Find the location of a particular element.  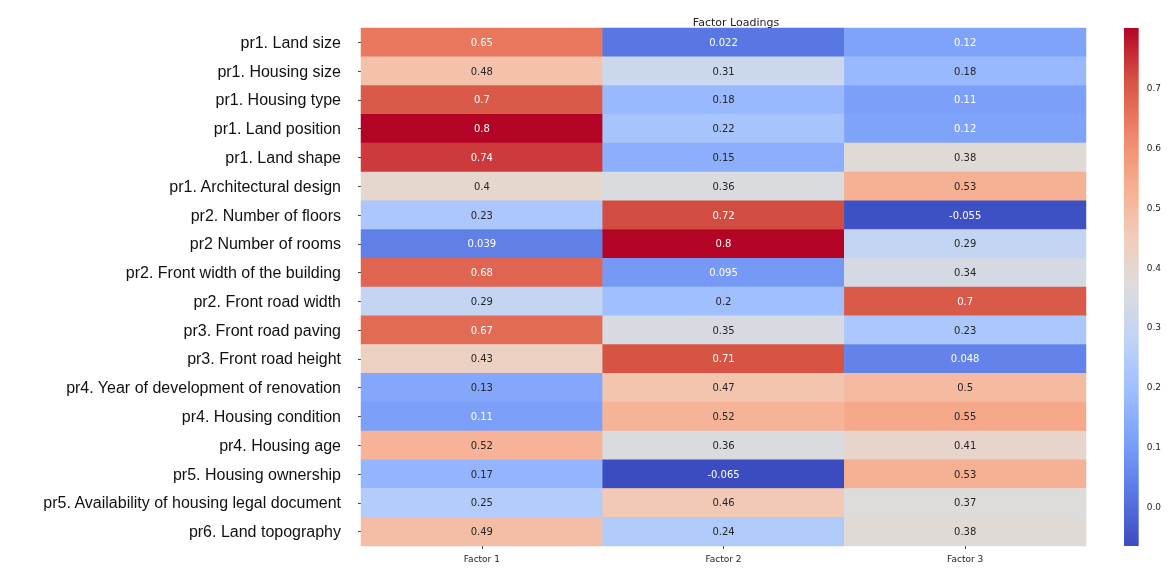

data-label: 0.41 is located at coordinates (965, 445).